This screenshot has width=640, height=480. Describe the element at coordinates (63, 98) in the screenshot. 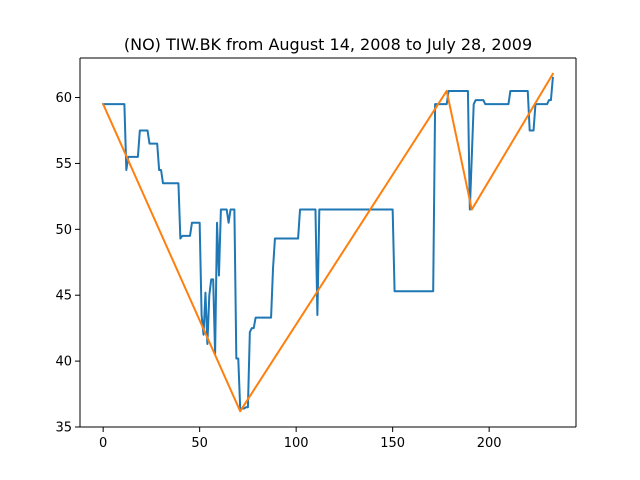

I see `y-tick-label: 60` at that location.